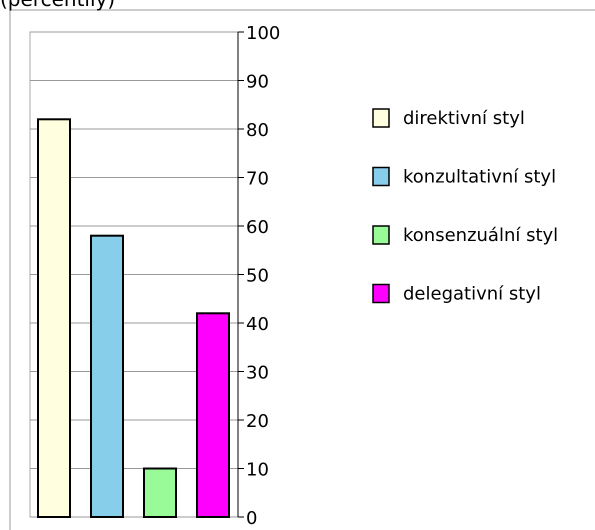 The width and height of the screenshot is (595, 530). What do you see at coordinates (257, 82) in the screenshot?
I see `y-tick-label: 90` at bounding box center [257, 82].